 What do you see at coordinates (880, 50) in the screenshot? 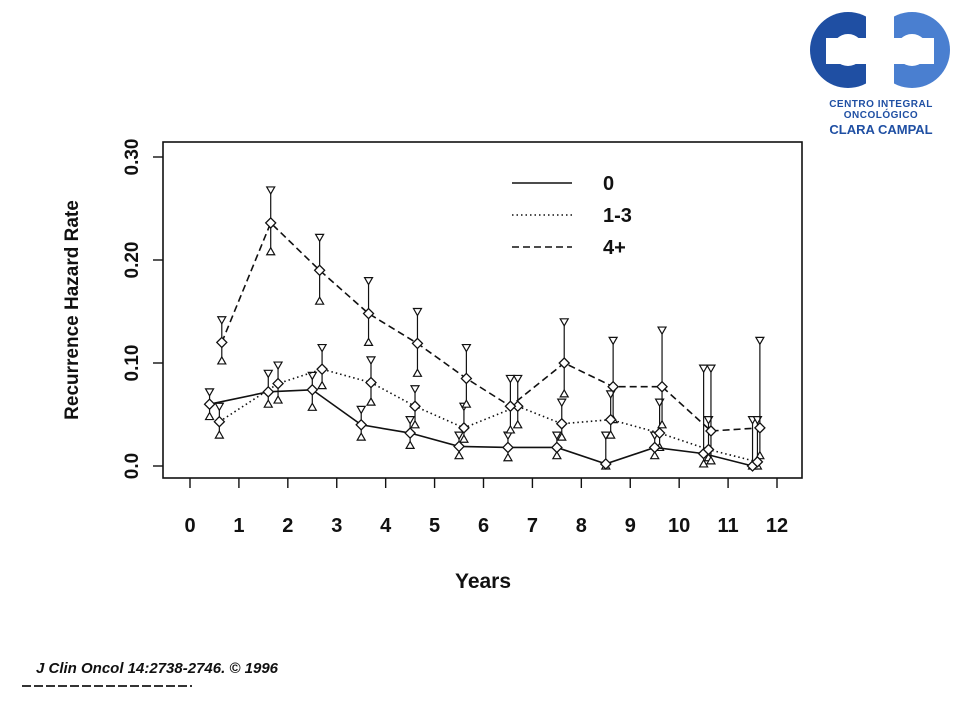
I see `logo-cross-icon` at bounding box center [880, 50].